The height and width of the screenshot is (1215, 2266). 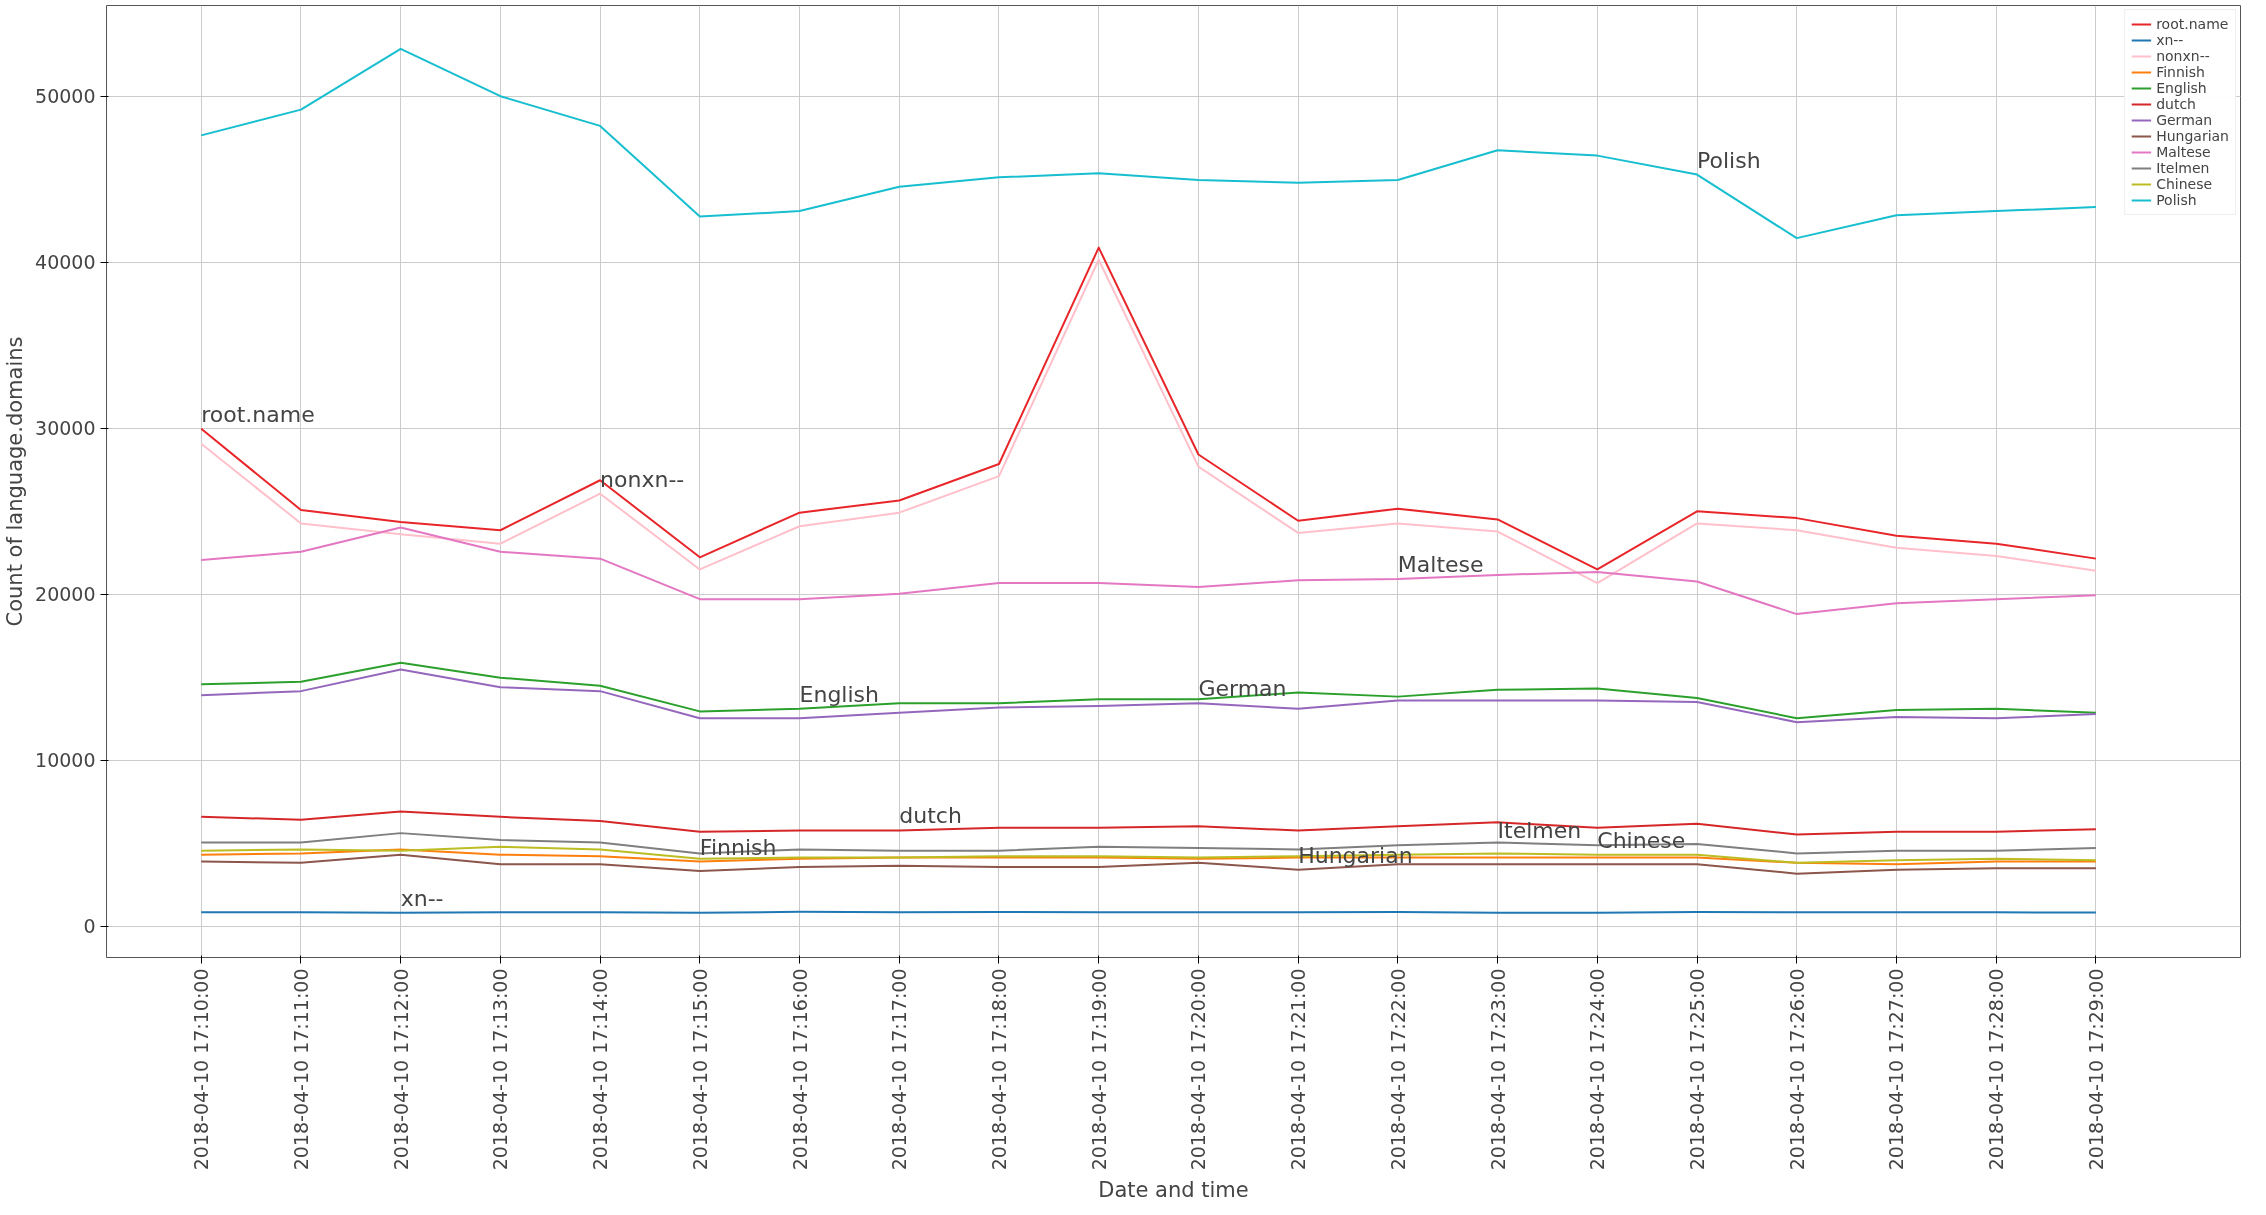 I want to click on x-tick-label: 2018-04-10 17:20:00, so click(x=1198, y=1069).